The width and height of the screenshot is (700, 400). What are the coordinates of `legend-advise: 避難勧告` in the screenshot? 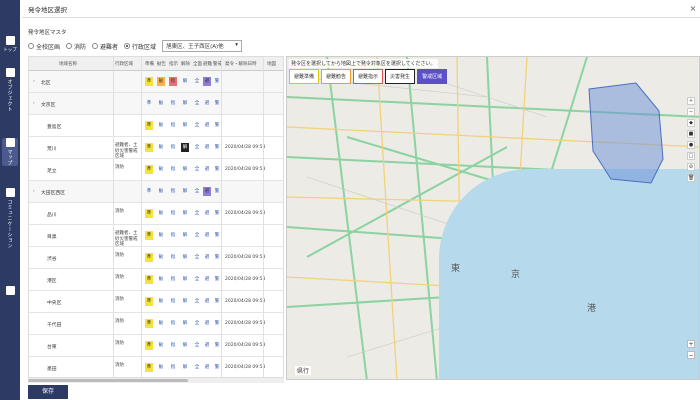 It's located at (336, 76).